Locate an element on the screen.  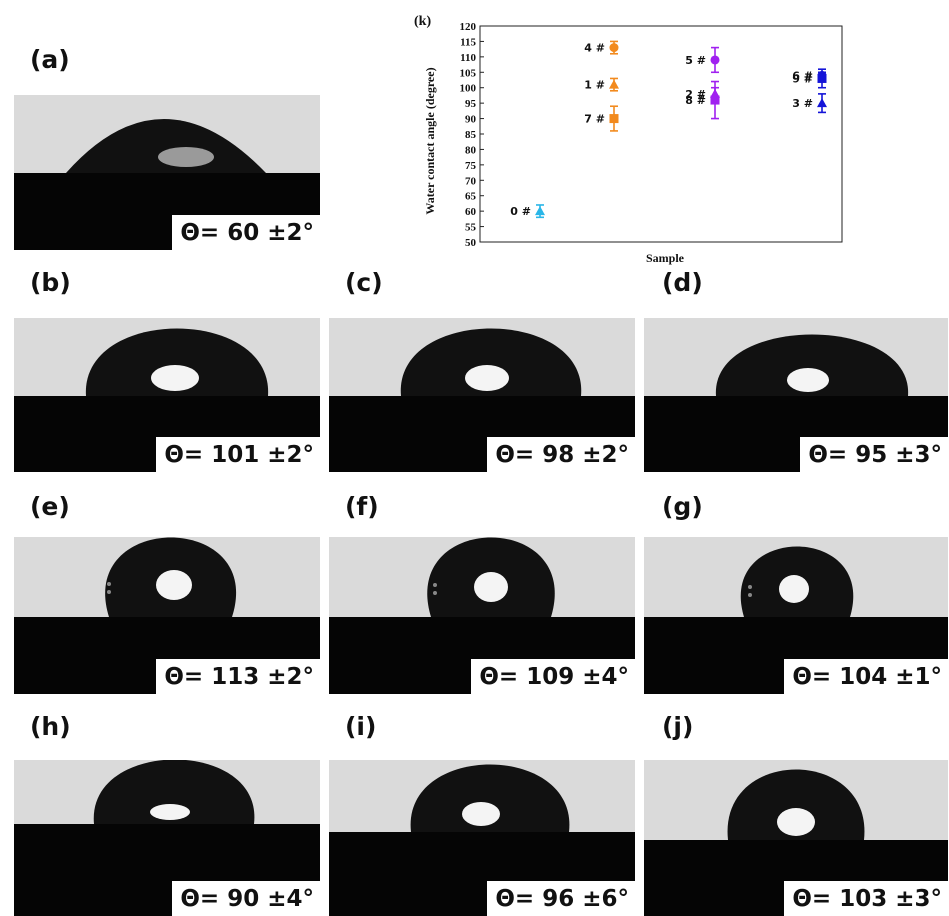
droplet-photo-i: Θ= 96 ±6° is located at coordinates (482, 838).